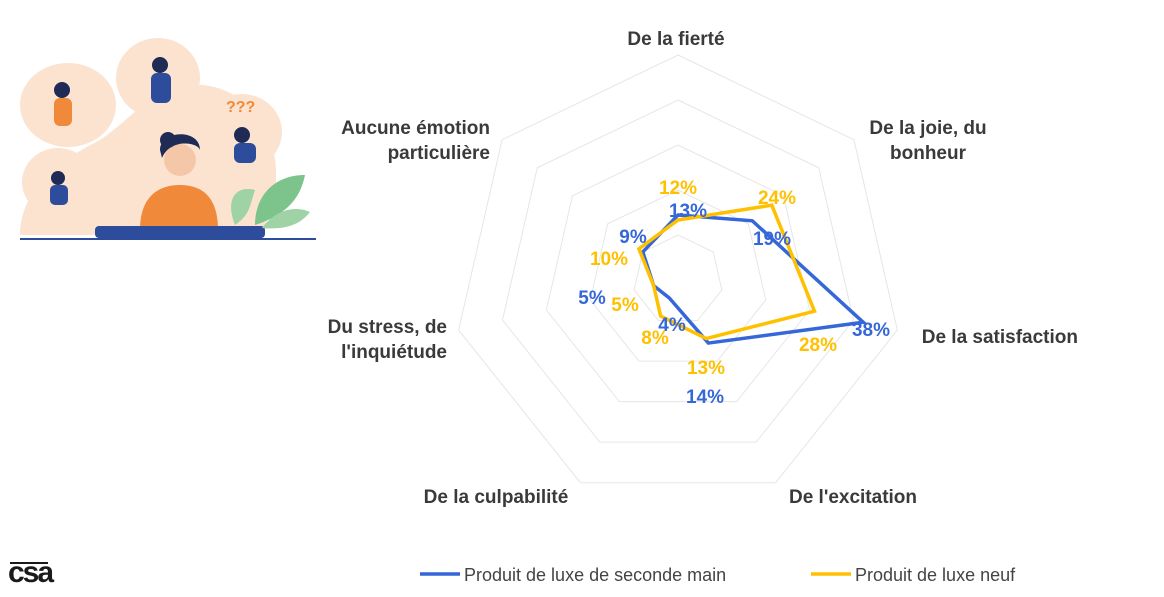  I want to click on axis-label-de-la-culpabilite: De la culpabilité, so click(496, 497).